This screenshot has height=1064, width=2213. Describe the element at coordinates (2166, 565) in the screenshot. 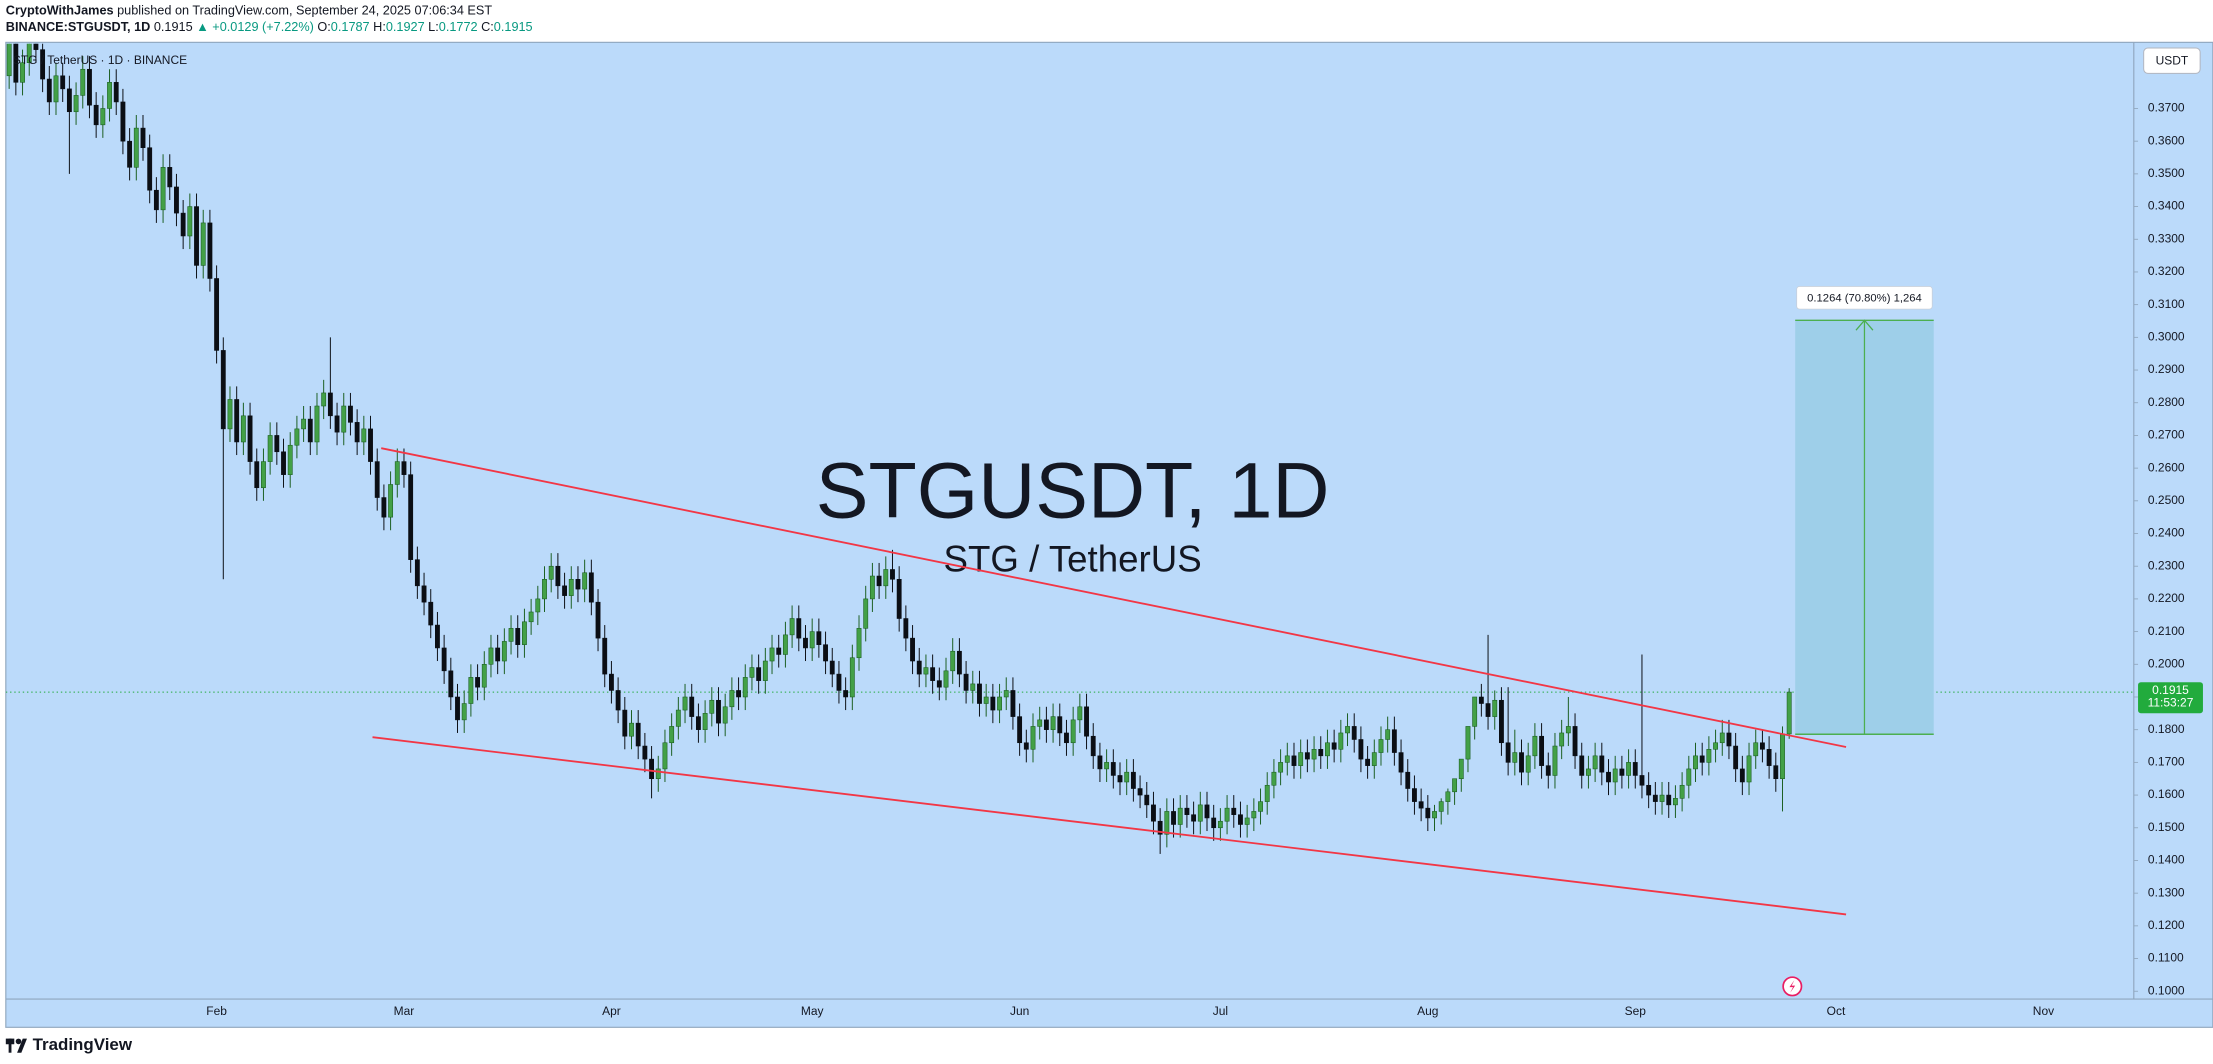

I see `y-tick-label: 0.2300` at that location.